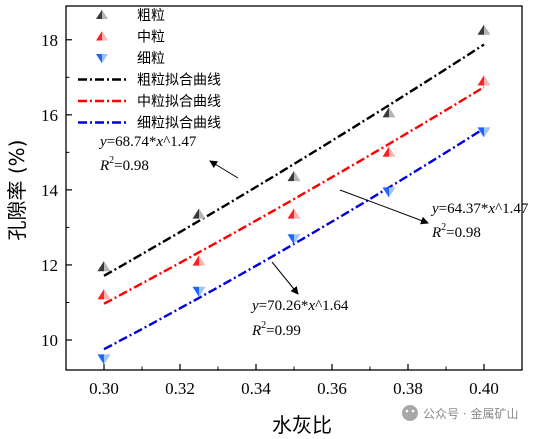  I want to click on annotation-coarse-r2: R2=0.98, so click(124, 164).